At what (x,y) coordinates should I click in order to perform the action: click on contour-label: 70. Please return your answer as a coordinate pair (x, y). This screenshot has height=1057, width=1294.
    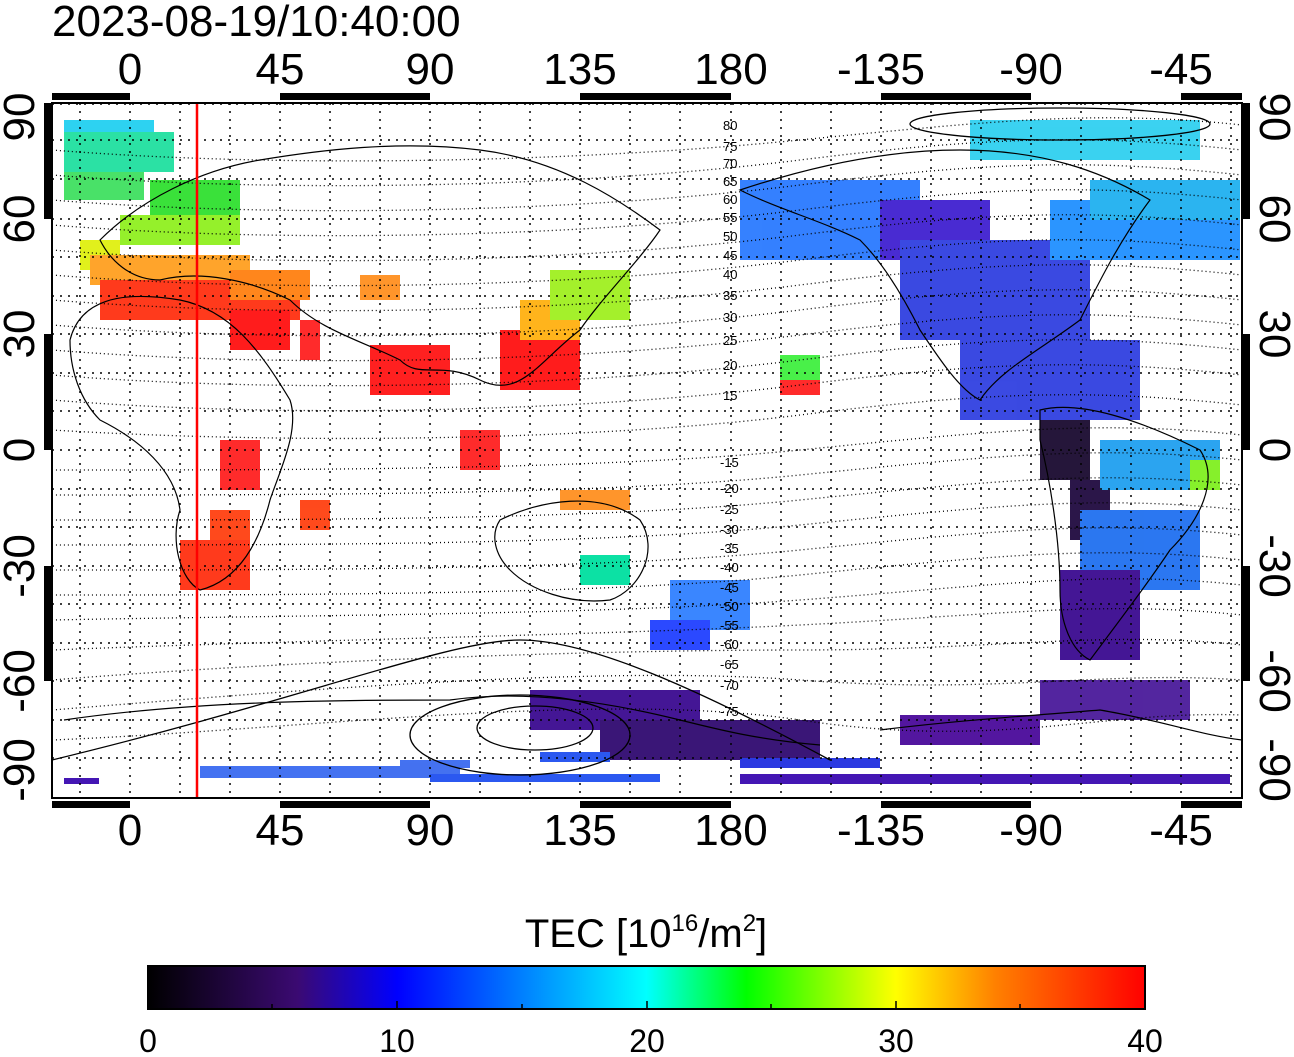
    Looking at the image, I should click on (730, 163).